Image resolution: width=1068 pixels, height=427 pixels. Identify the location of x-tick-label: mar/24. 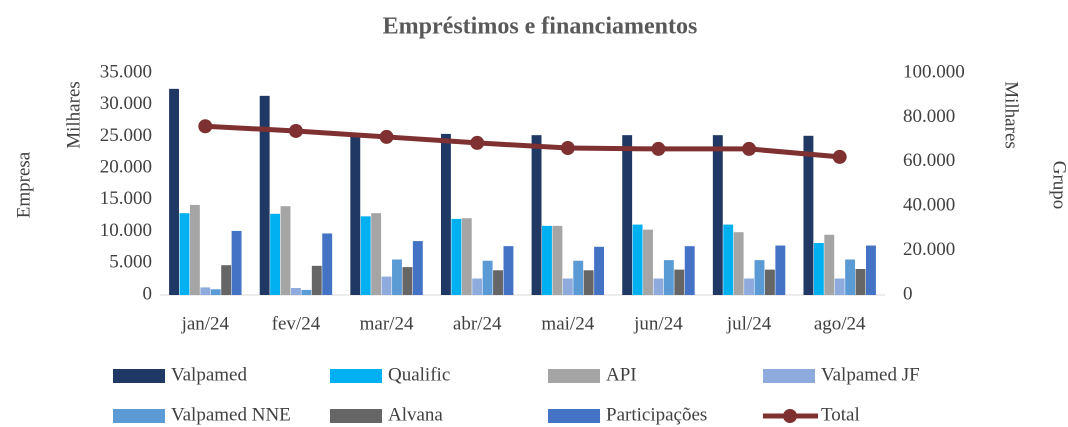
(387, 323).